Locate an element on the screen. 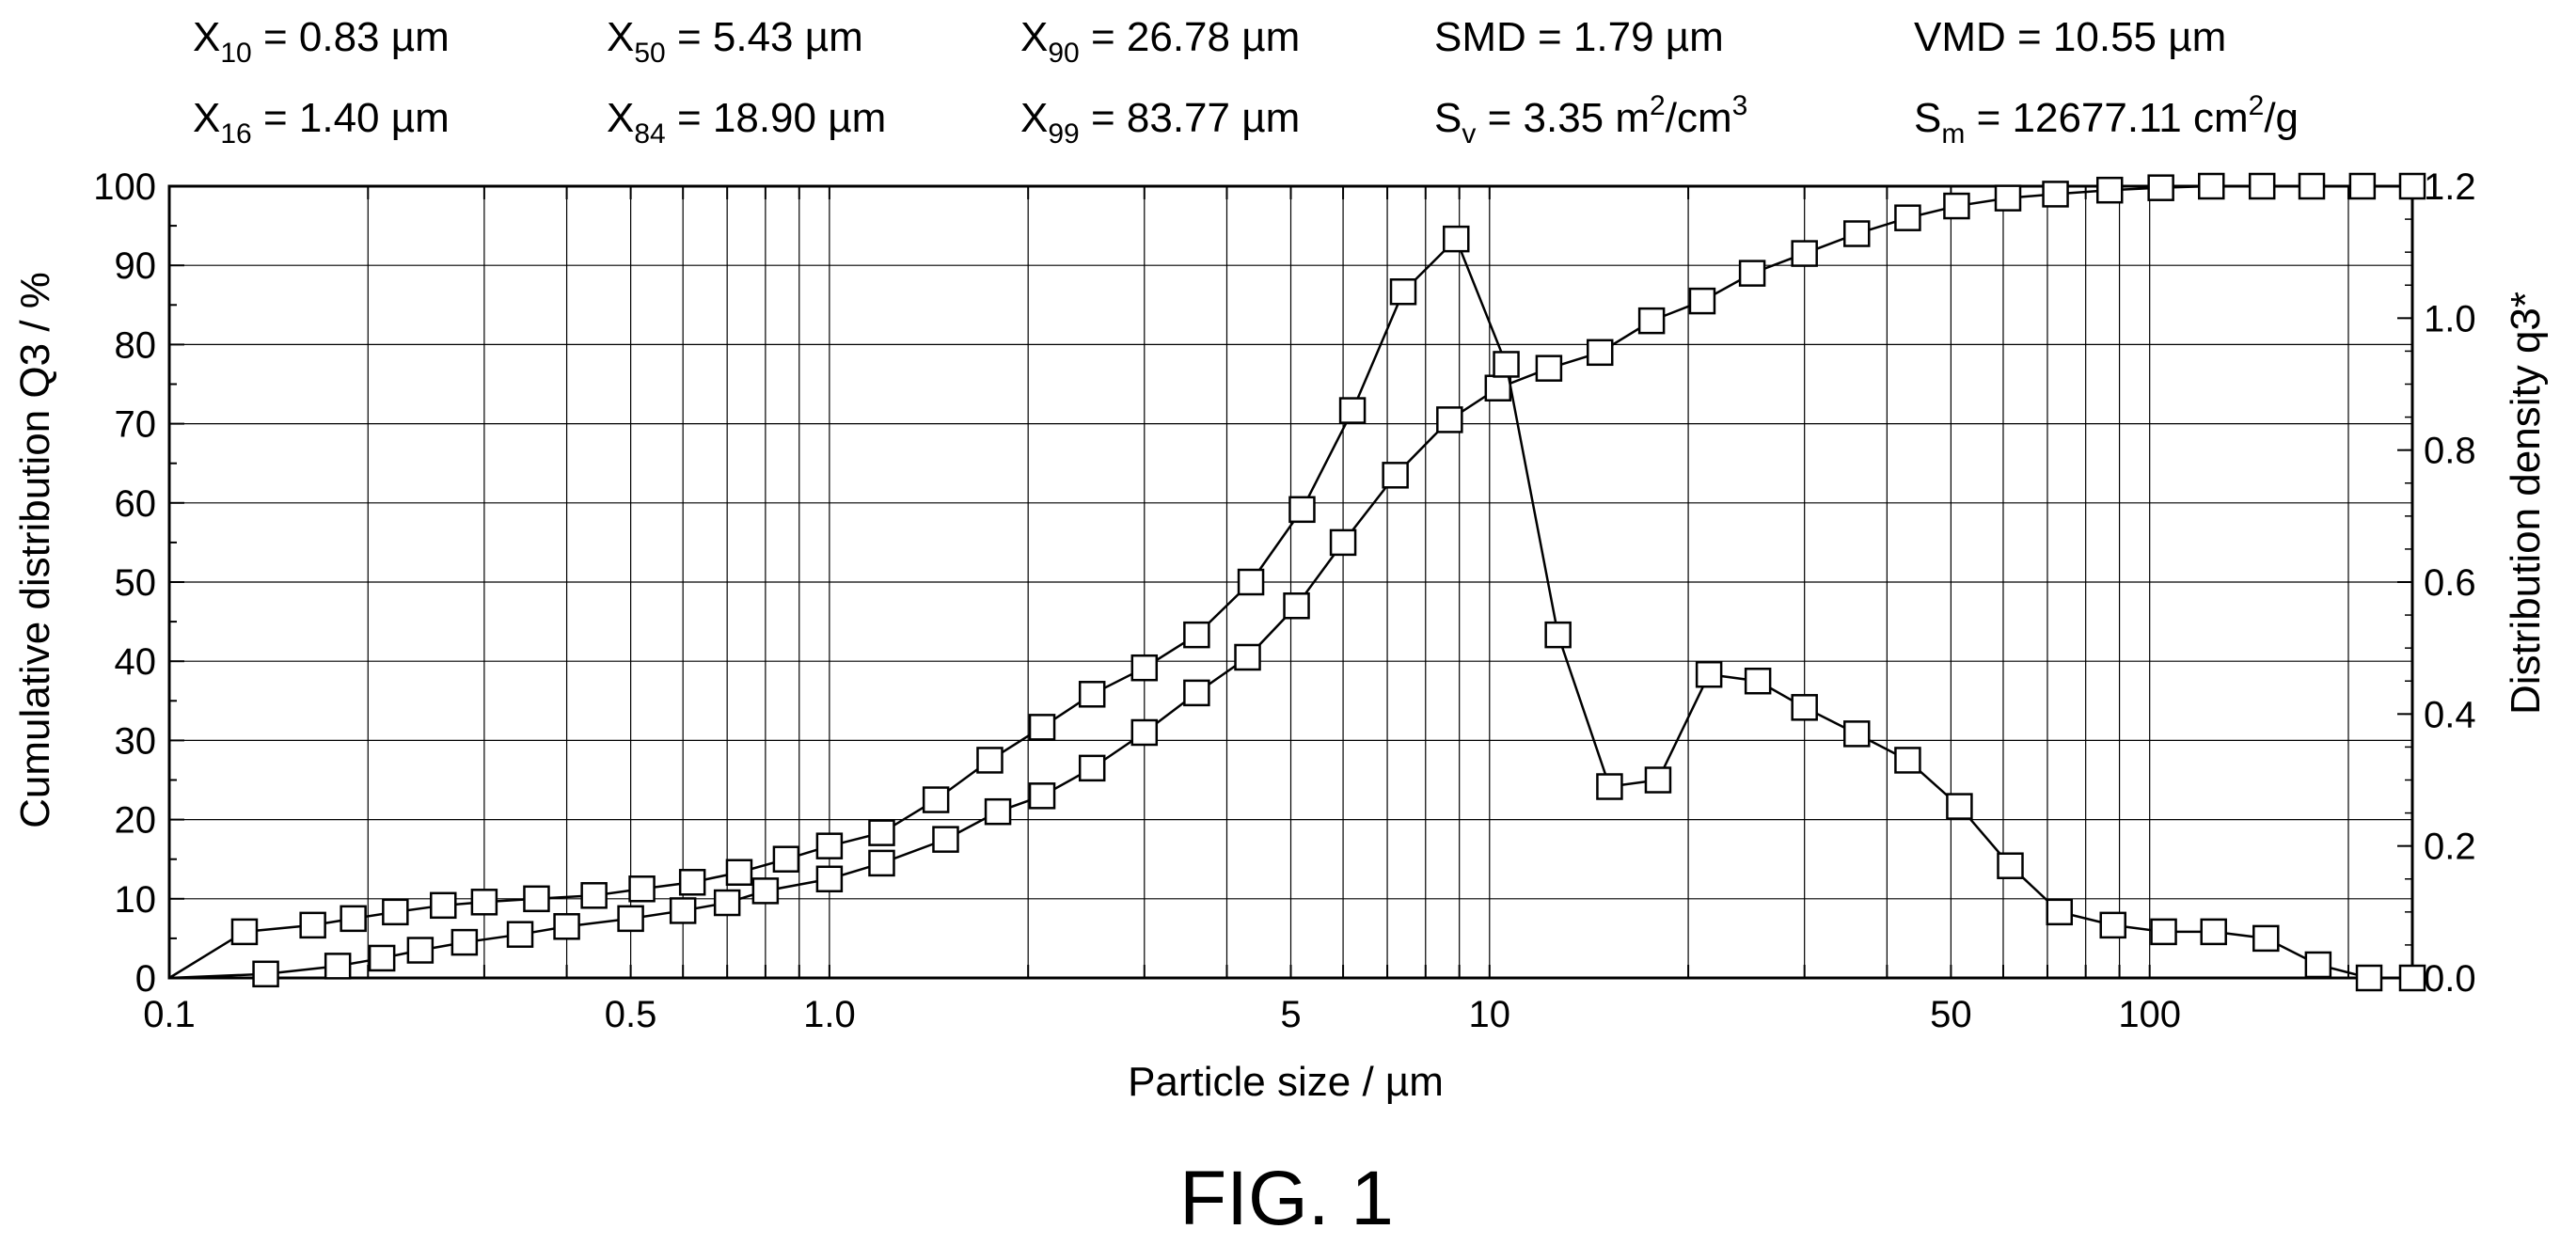 This screenshot has width=2576, height=1245. stat-vmd: VMD = 10.55 µm is located at coordinates (2070, 37).